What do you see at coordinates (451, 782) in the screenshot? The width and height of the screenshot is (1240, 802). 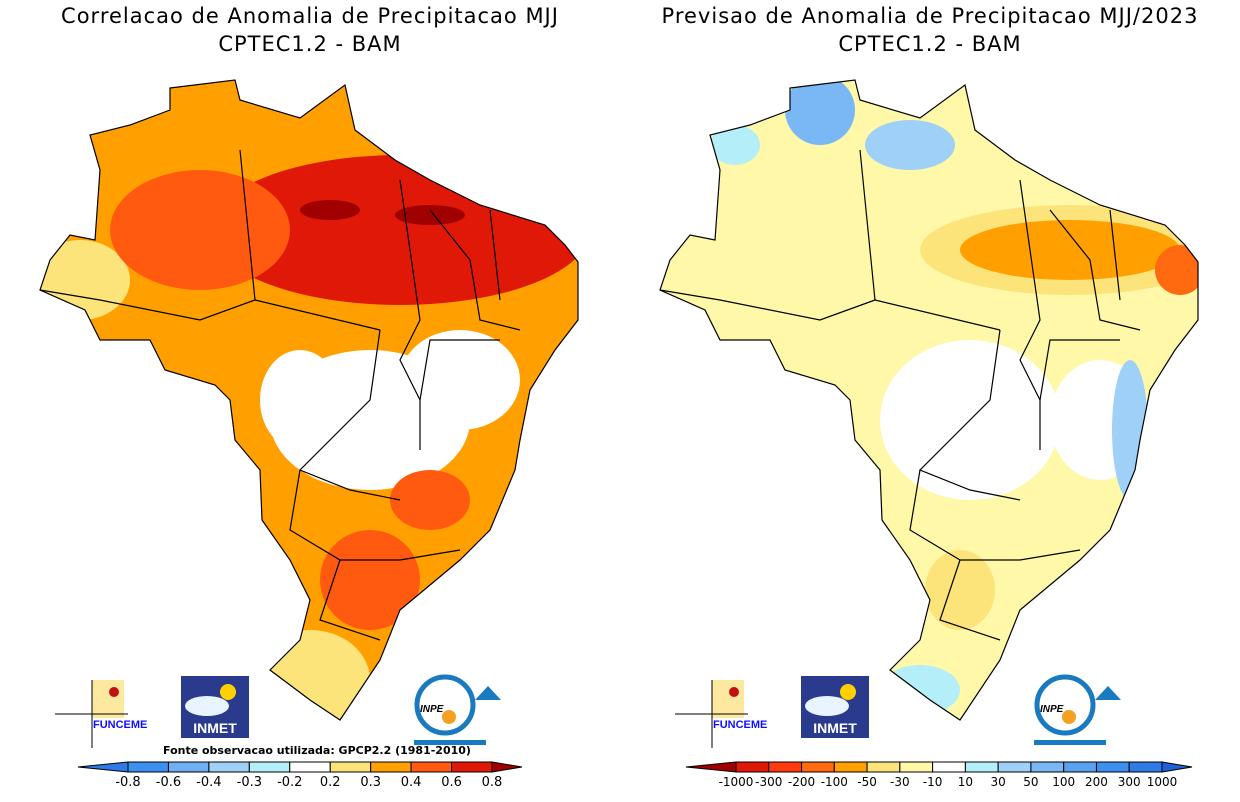 I see `colorbar-tick-label: 0.6` at bounding box center [451, 782].